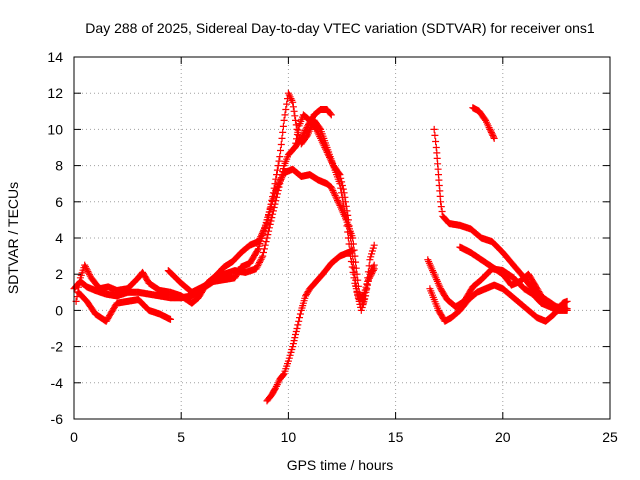  What do you see at coordinates (55, 129) in the screenshot?
I see `y-tick-label: 10` at bounding box center [55, 129].